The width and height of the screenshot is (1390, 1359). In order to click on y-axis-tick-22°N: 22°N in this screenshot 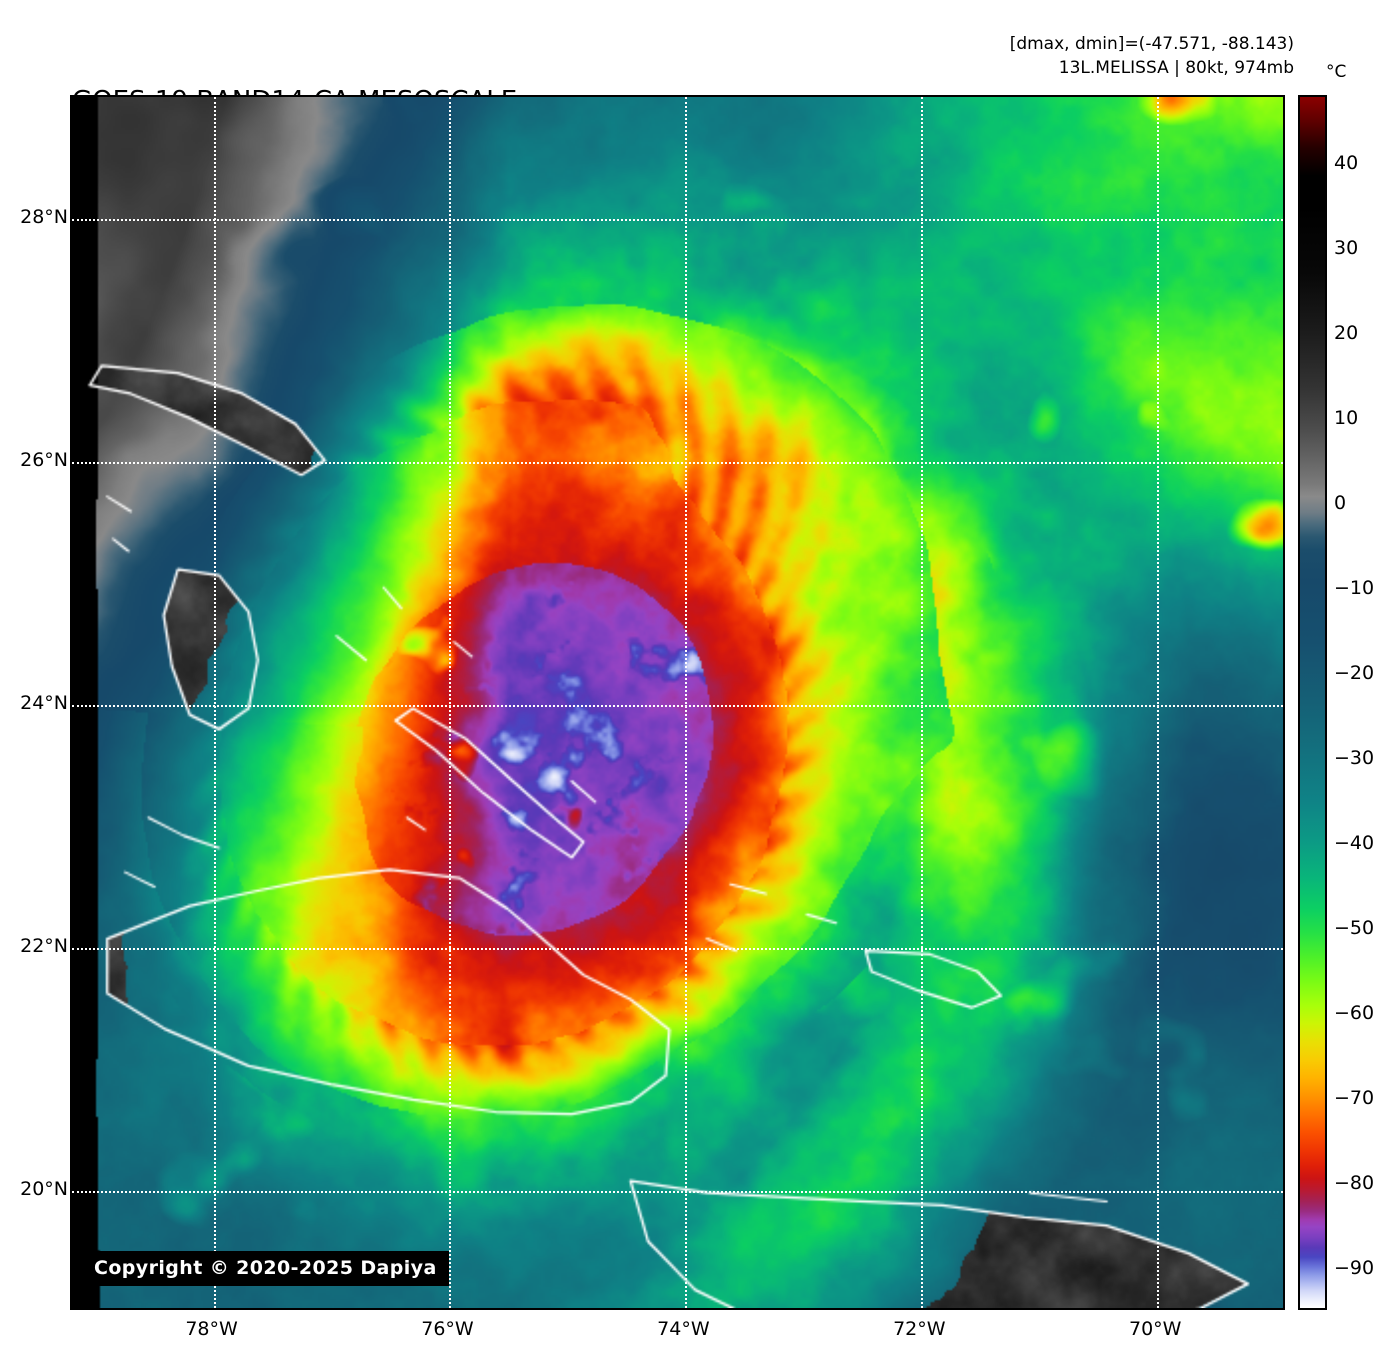, I will do `click(44, 945)`.